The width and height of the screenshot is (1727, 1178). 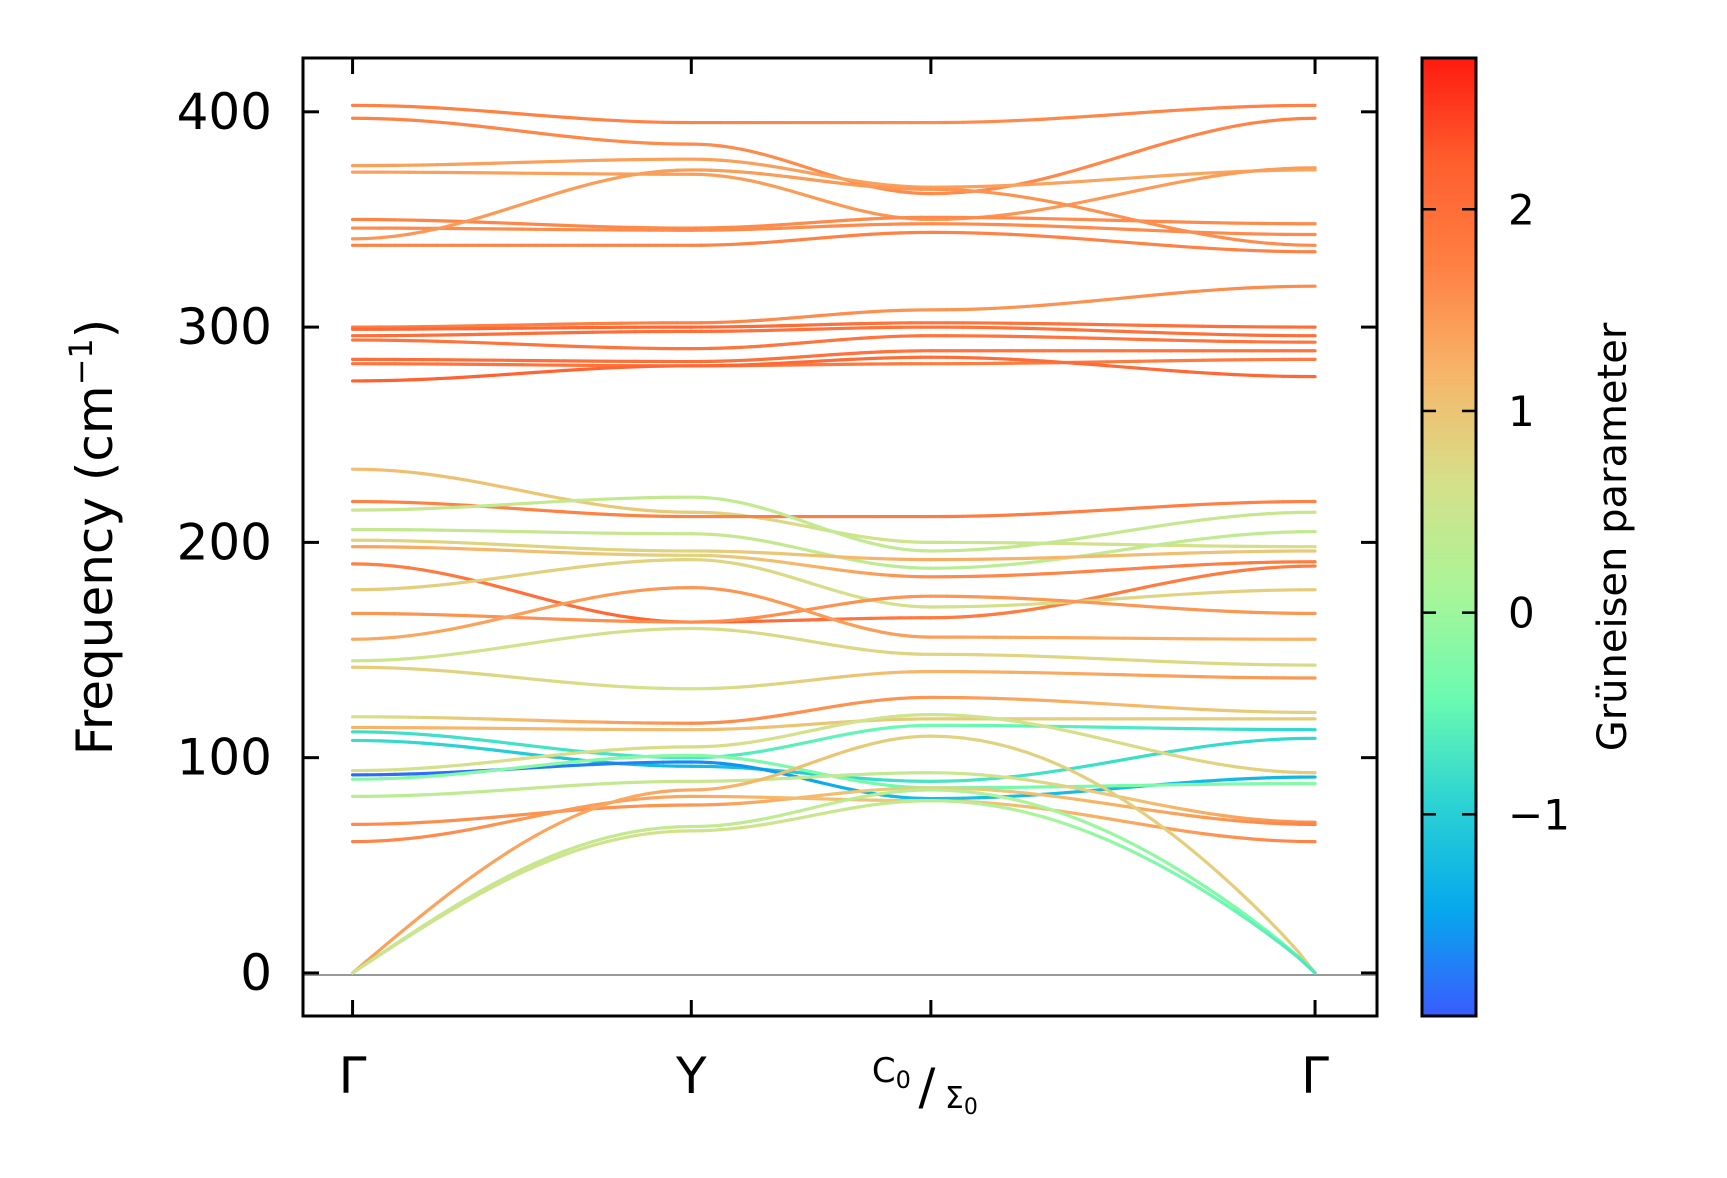 What do you see at coordinates (1521, 613) in the screenshot?
I see `colorbar-tick-label: 0` at bounding box center [1521, 613].